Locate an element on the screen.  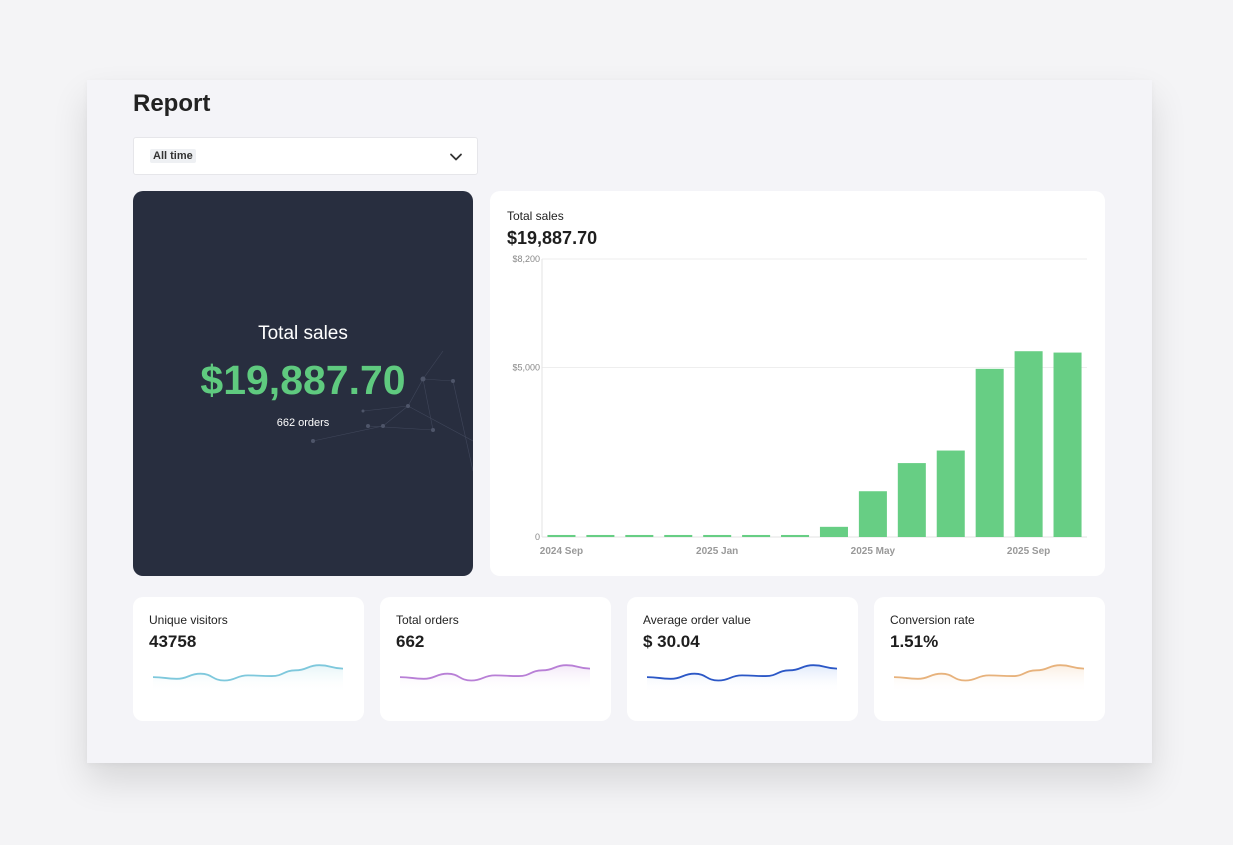
total-orders-sparkline is located at coordinates (495, 678).